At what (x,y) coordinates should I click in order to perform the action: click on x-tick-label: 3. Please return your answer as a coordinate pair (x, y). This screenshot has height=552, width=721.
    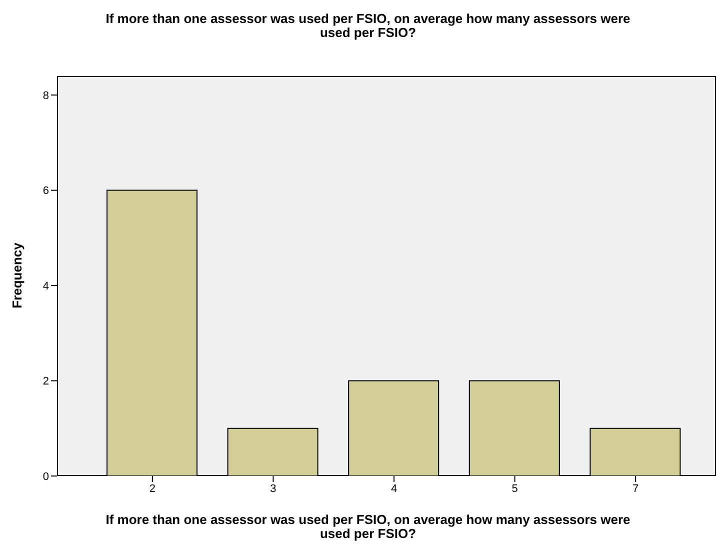
    Looking at the image, I should click on (273, 488).